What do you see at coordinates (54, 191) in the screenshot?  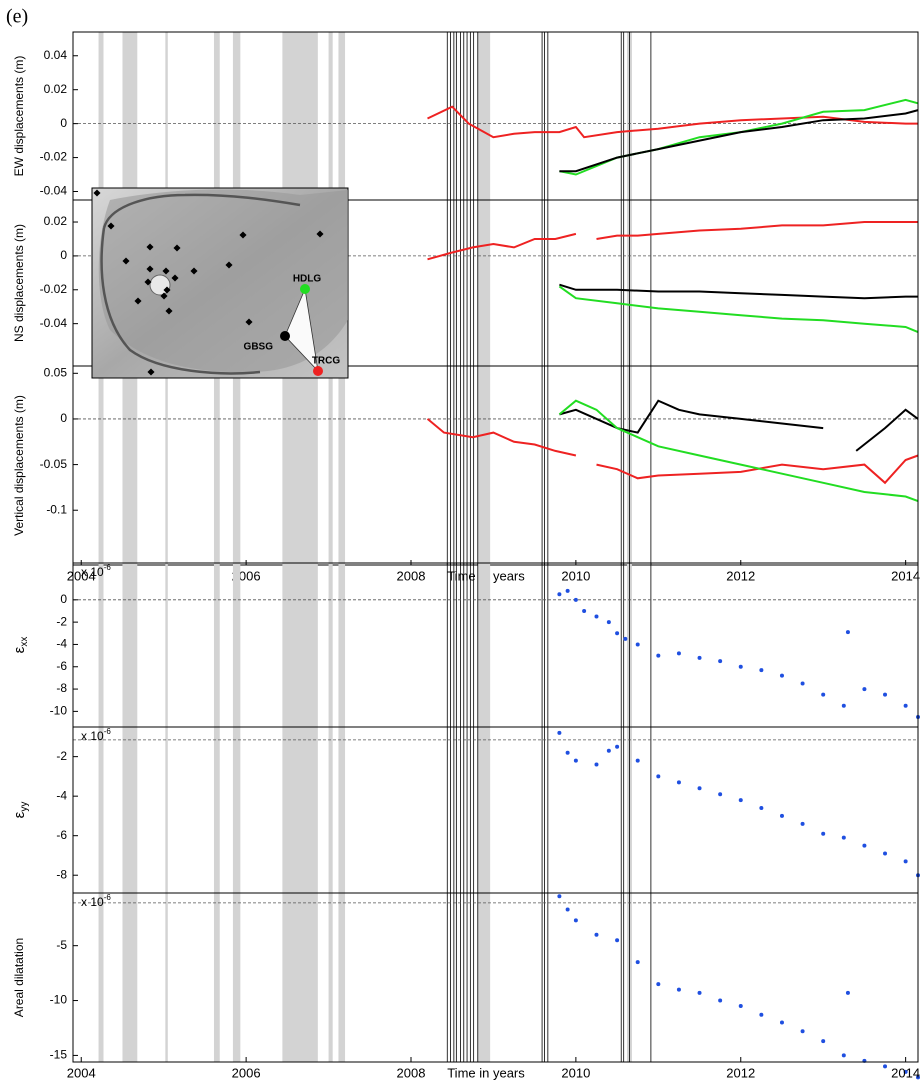 I see `y-tick-label: -0.04` at bounding box center [54, 191].